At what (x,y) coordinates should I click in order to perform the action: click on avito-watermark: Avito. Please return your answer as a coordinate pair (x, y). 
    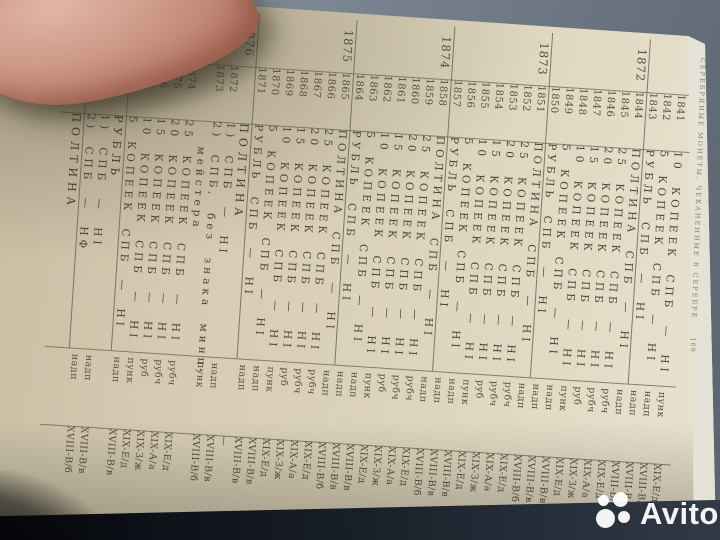
    Looking at the image, I should click on (657, 514).